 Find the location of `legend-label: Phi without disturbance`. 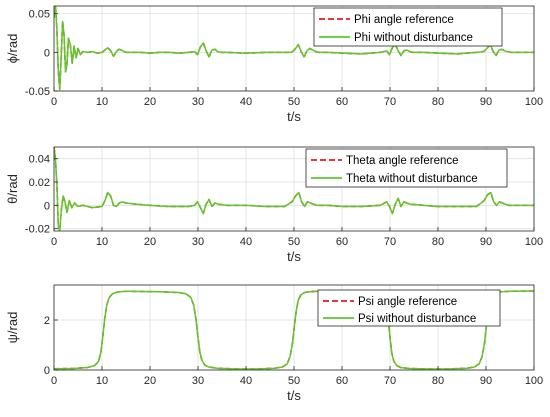

legend-label: Phi without disturbance is located at coordinates (413, 38).